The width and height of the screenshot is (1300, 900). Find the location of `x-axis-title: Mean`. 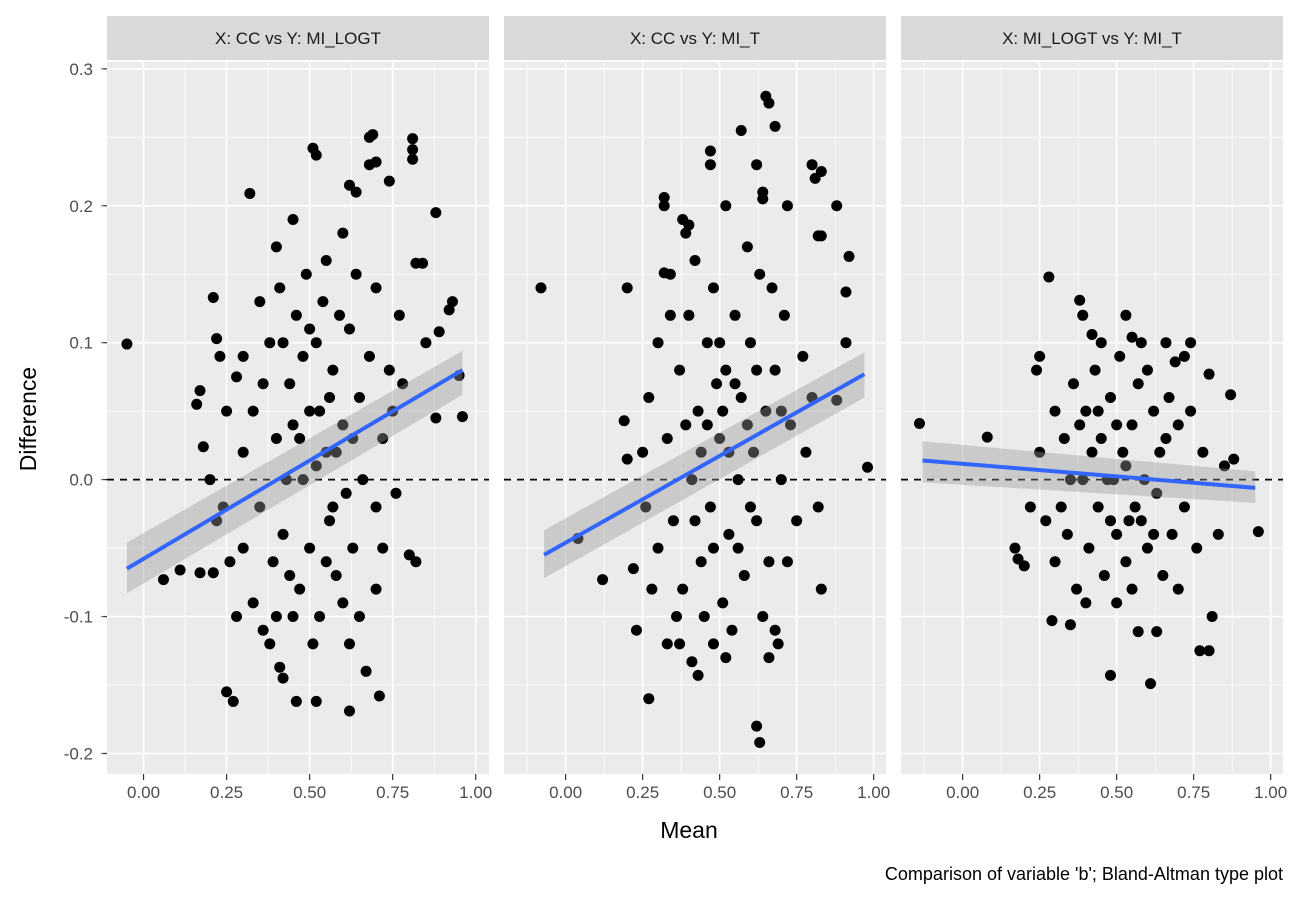

x-axis-title: Mean is located at coordinates (689, 830).